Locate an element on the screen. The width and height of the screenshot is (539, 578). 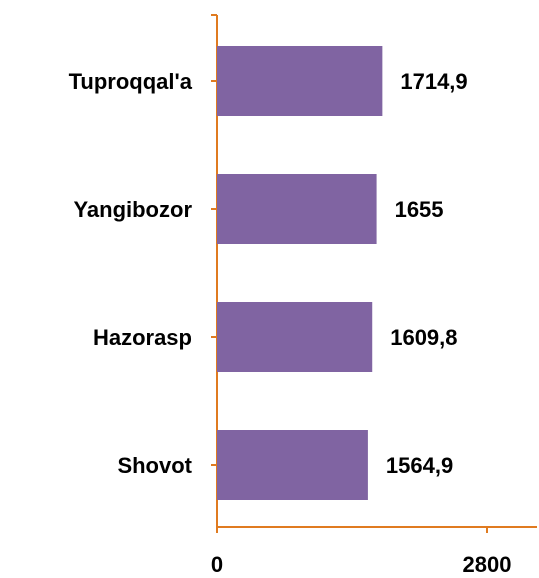
value-label: 1655 is located at coordinates (419, 209).